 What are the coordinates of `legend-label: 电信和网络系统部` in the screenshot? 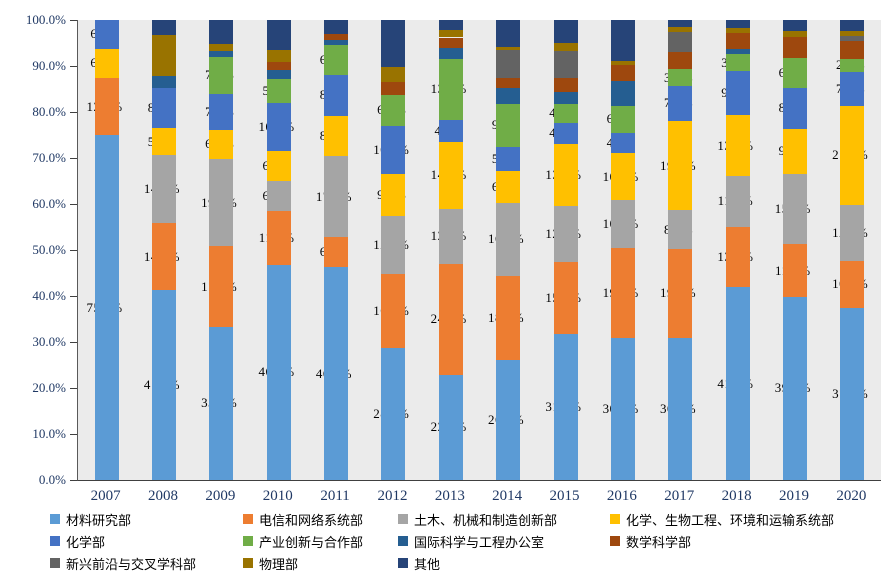 It's located at (311, 521).